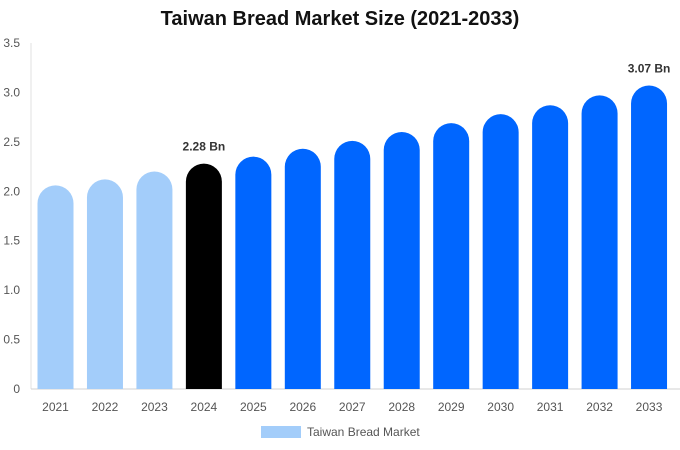 The width and height of the screenshot is (680, 450). I want to click on y-tick-label: 2.0, so click(11, 191).